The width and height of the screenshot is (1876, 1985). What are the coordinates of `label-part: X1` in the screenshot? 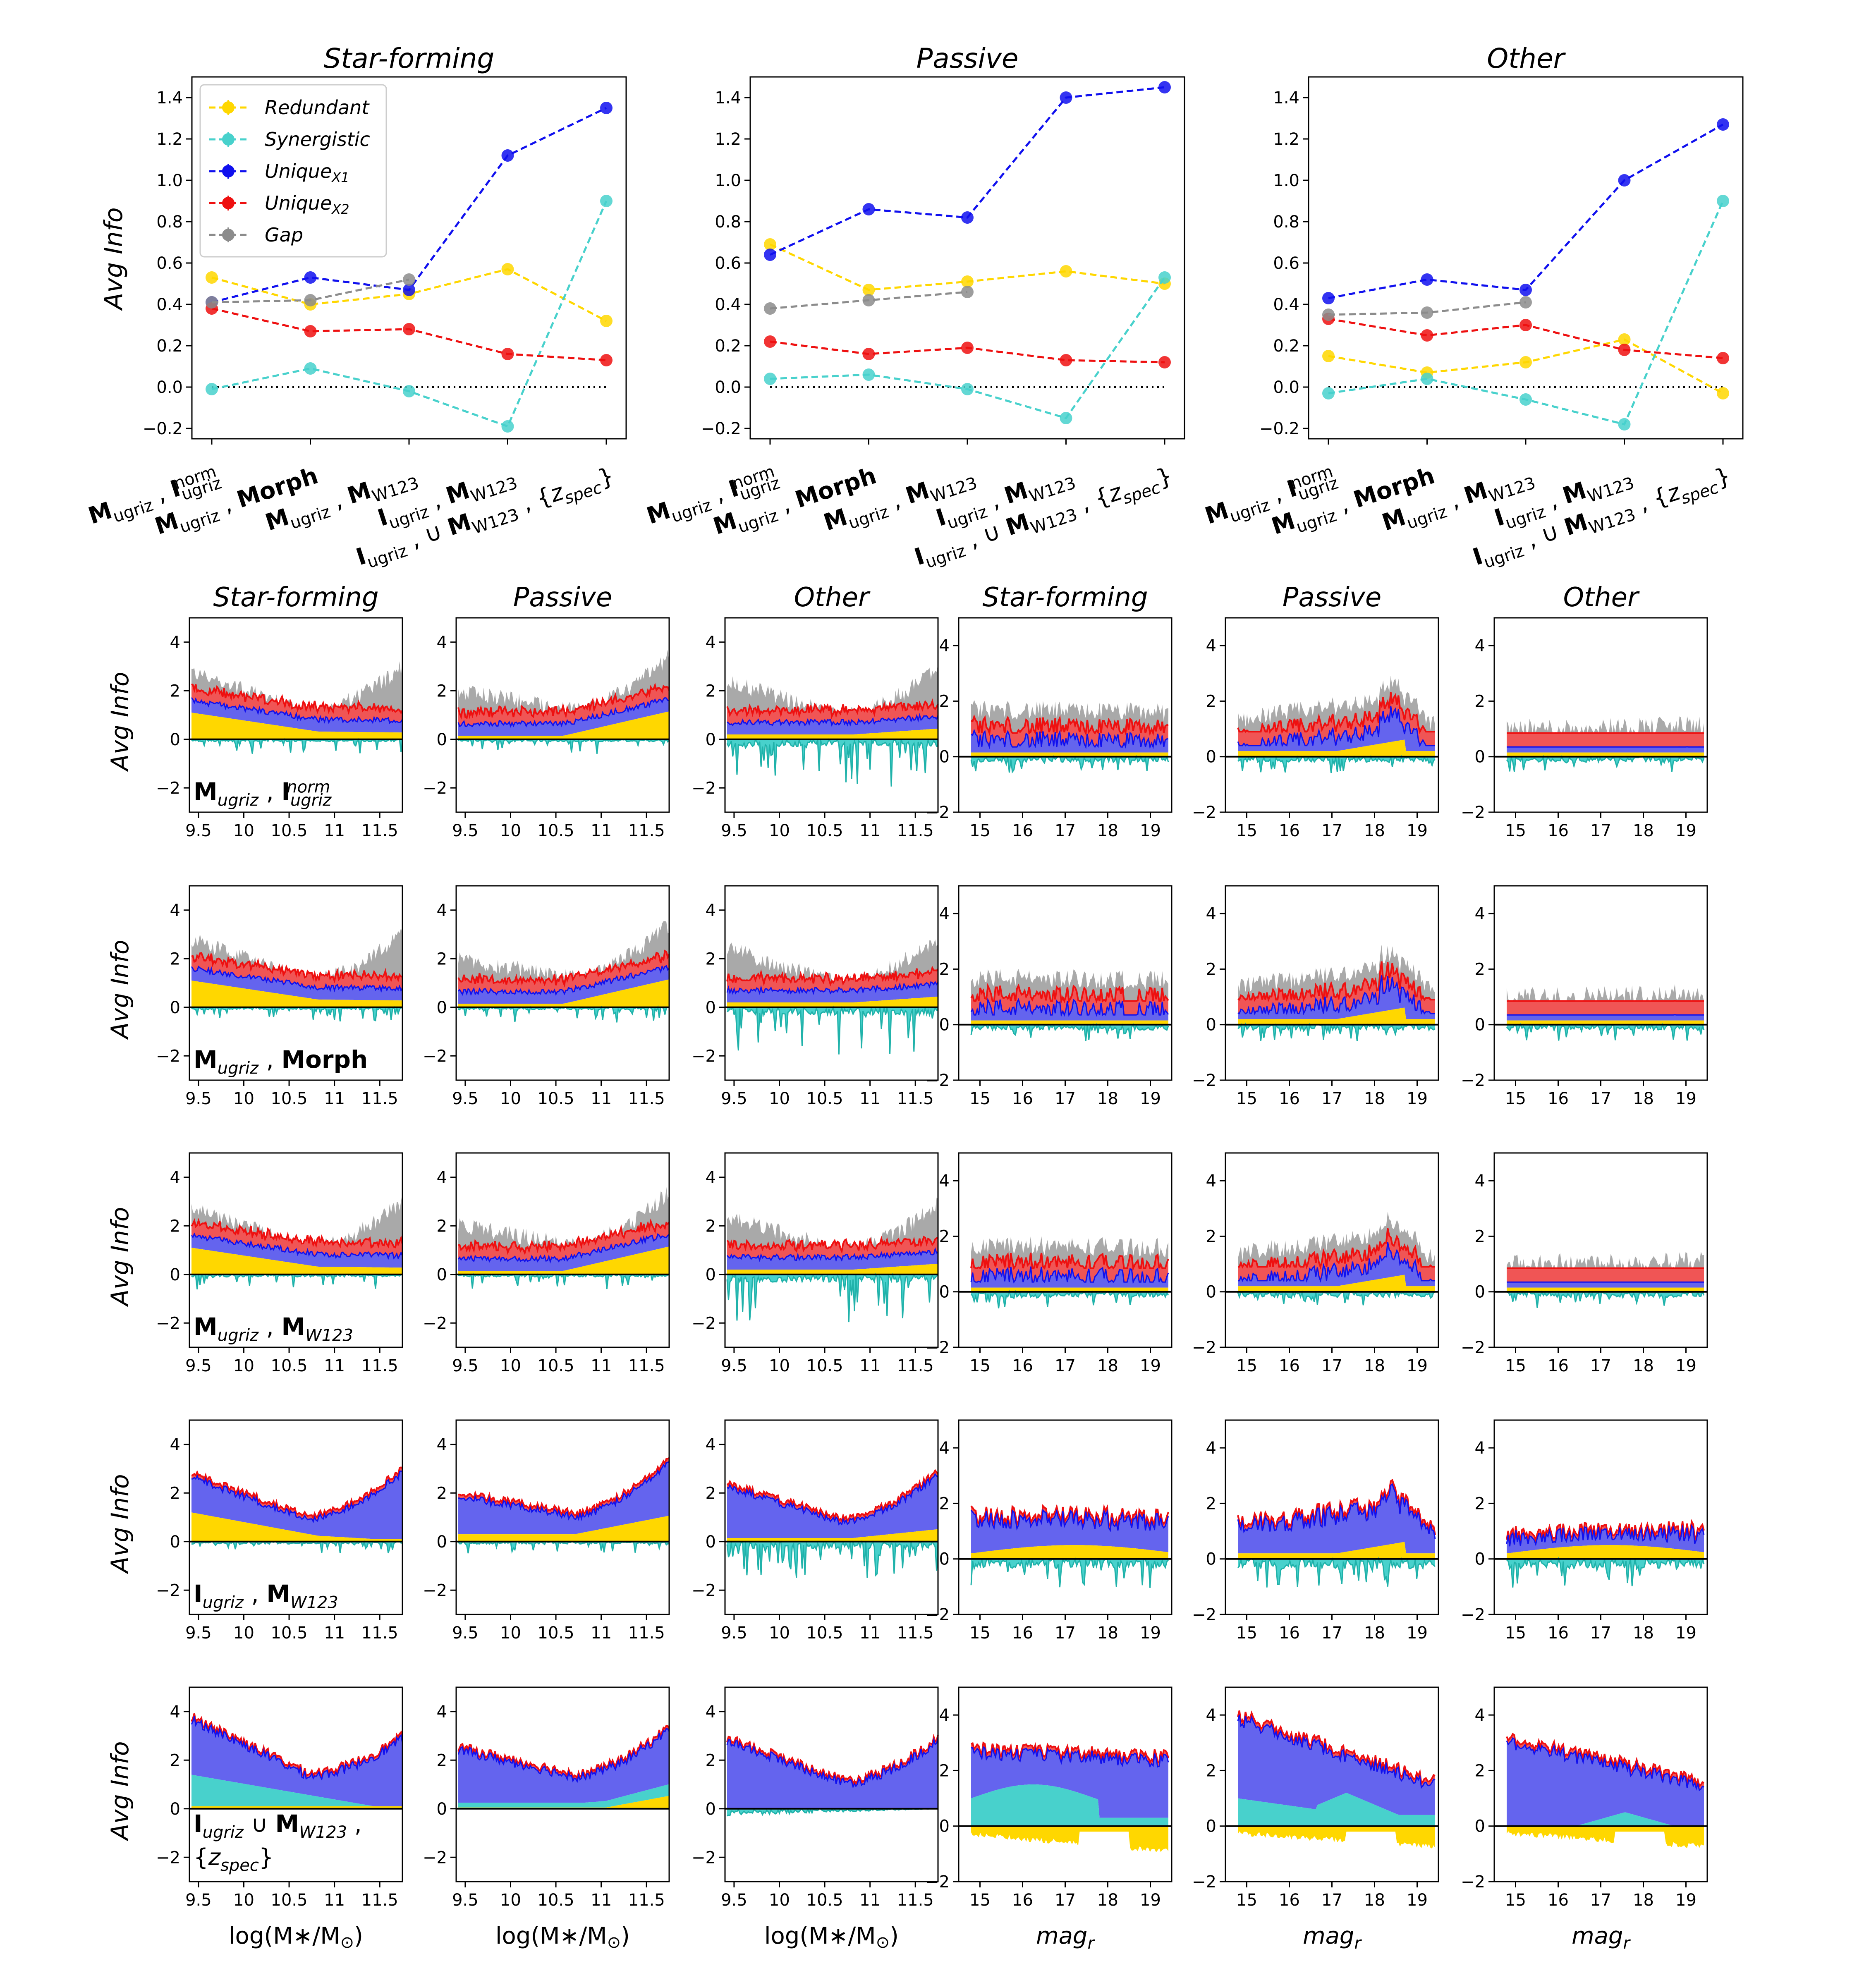 It's located at (340, 177).